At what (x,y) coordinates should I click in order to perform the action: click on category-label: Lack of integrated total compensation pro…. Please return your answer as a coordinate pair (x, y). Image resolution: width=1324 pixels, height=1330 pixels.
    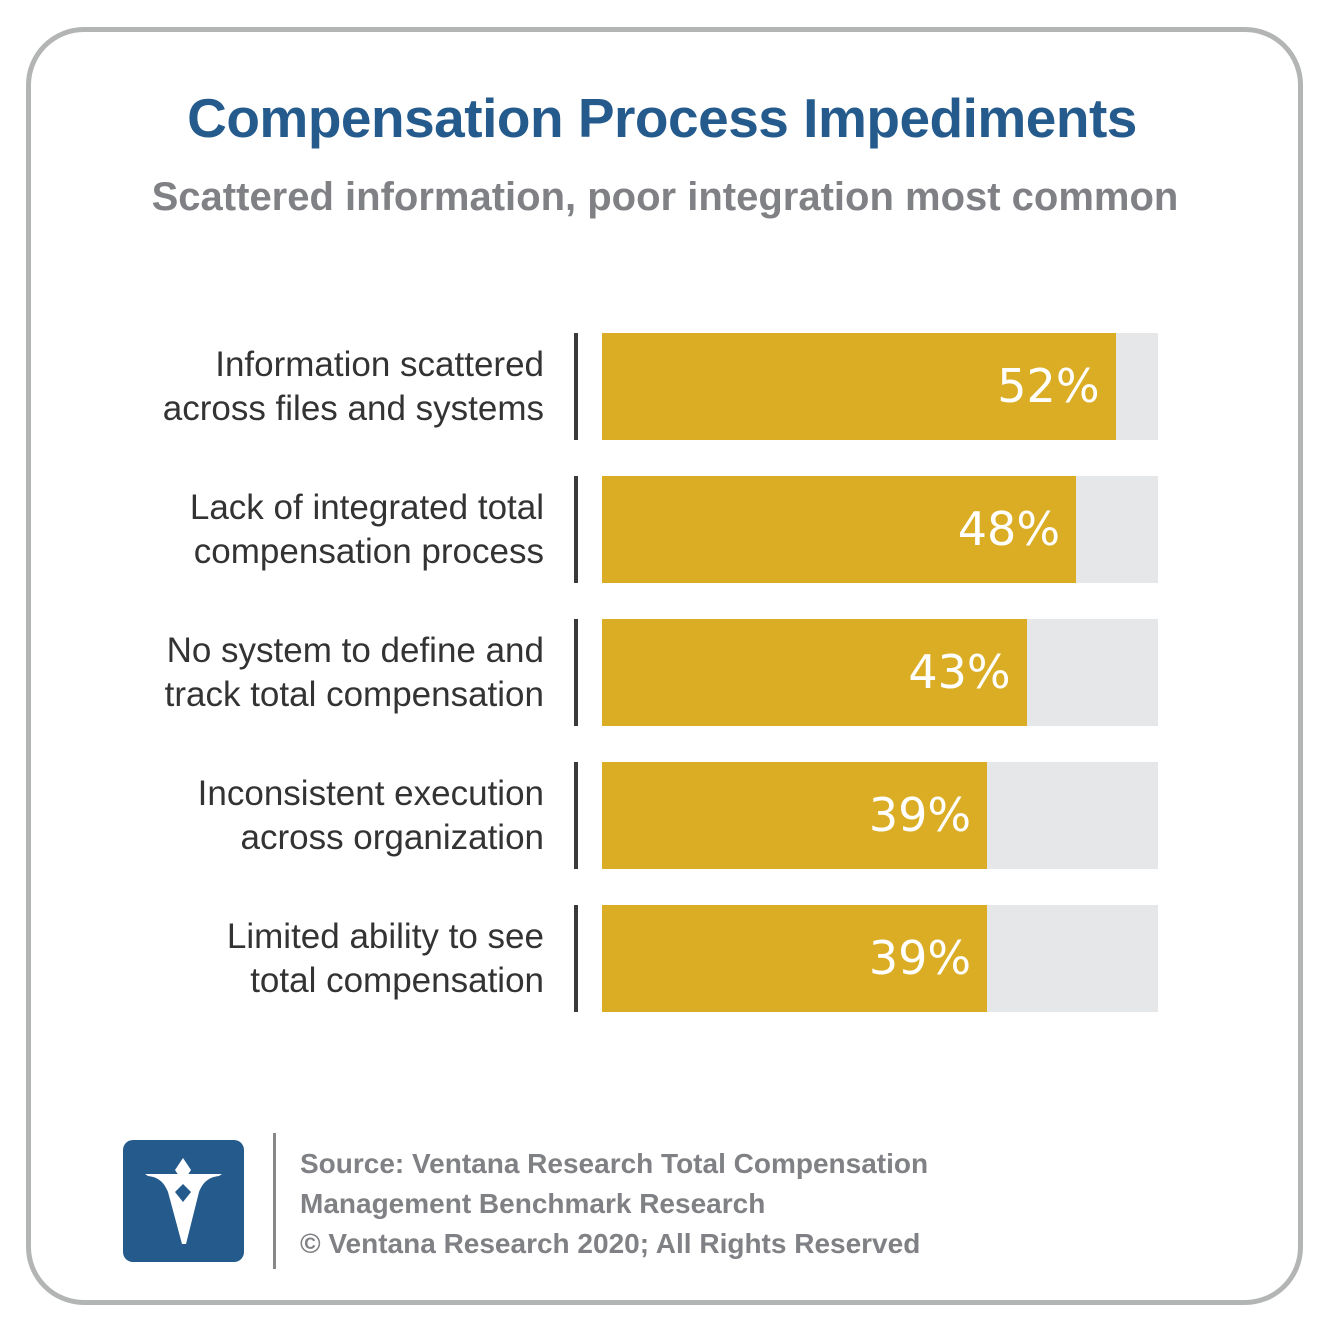
    Looking at the image, I should click on (366, 529).